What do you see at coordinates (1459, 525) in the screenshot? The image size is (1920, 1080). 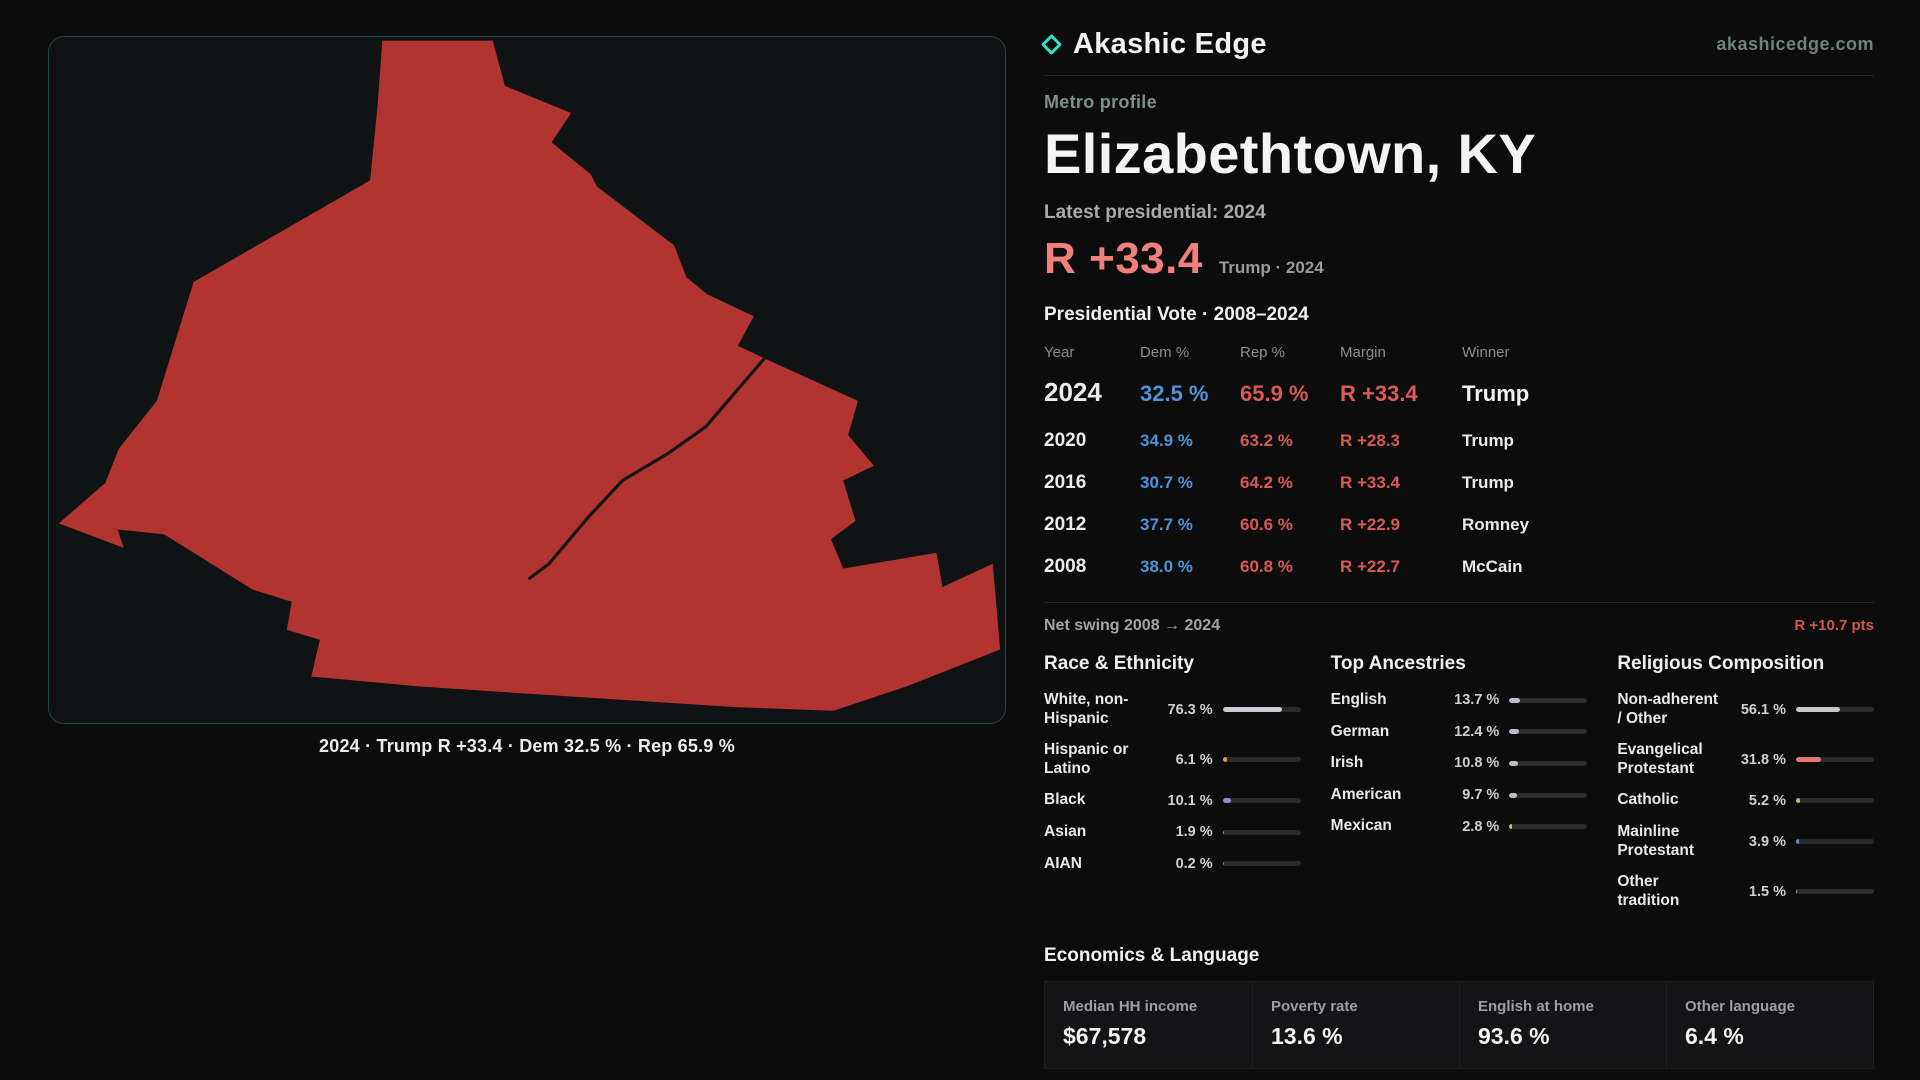 I see `table-row: 2012 37.7 % 60.6 % R +22.9 Romney` at bounding box center [1459, 525].